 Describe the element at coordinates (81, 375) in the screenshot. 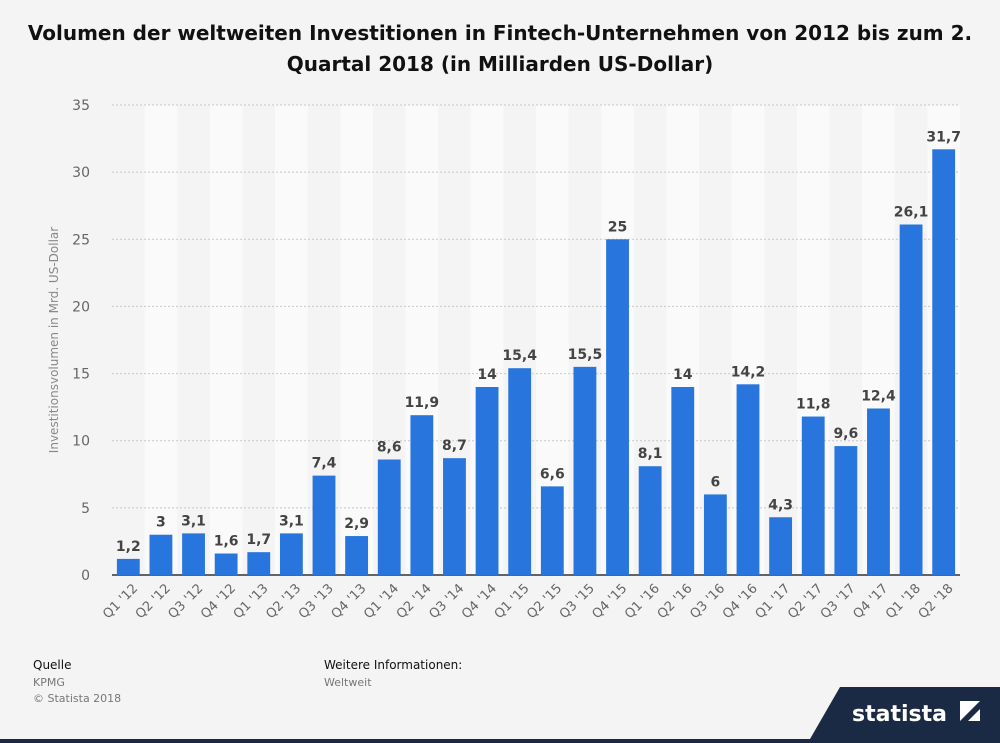

I see `y-tick-label: 15` at that location.